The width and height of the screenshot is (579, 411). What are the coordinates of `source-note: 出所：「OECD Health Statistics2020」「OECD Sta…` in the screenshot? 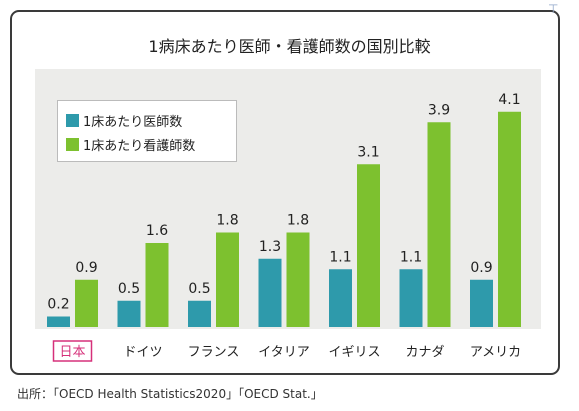 It's located at (170, 394).